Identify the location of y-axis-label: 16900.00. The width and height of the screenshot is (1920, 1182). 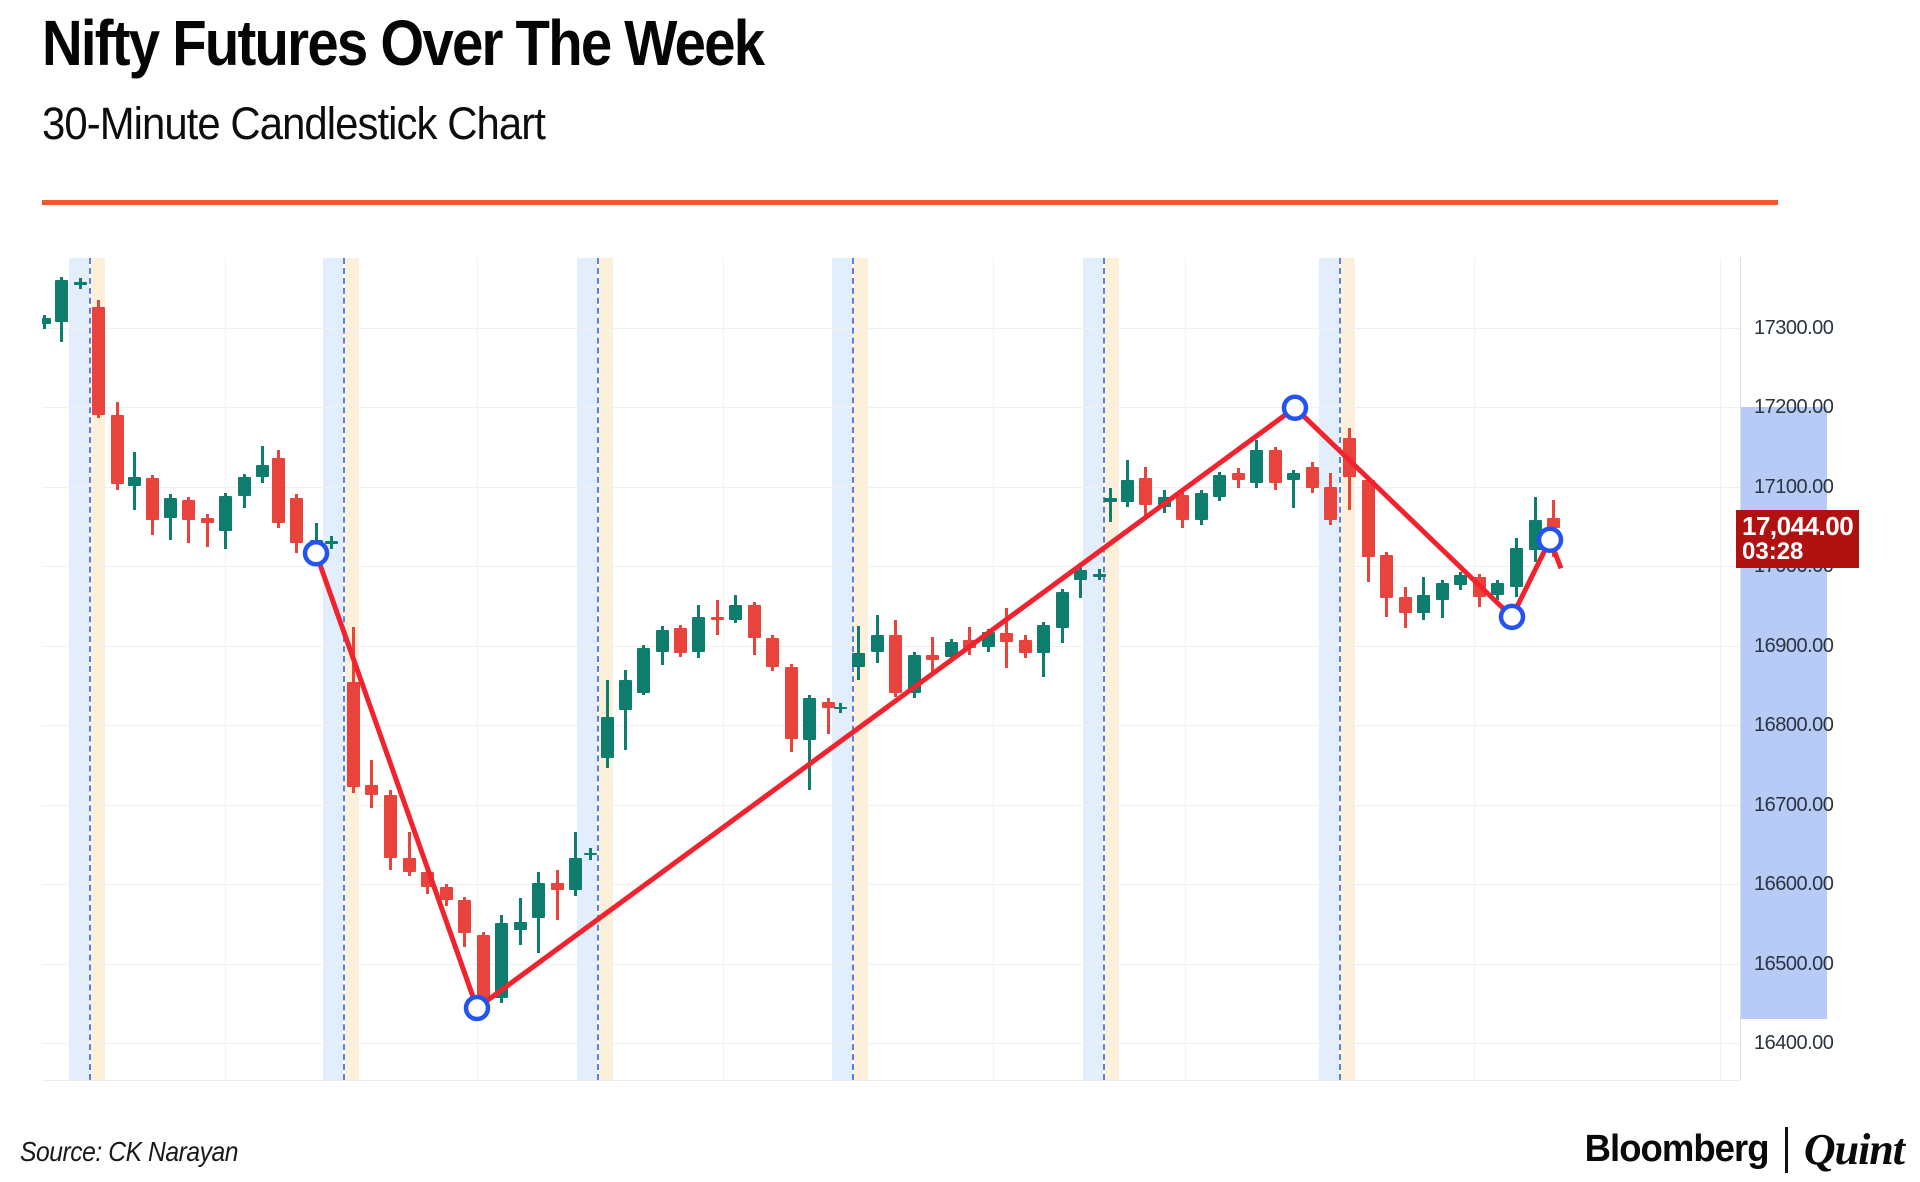
(1794, 645).